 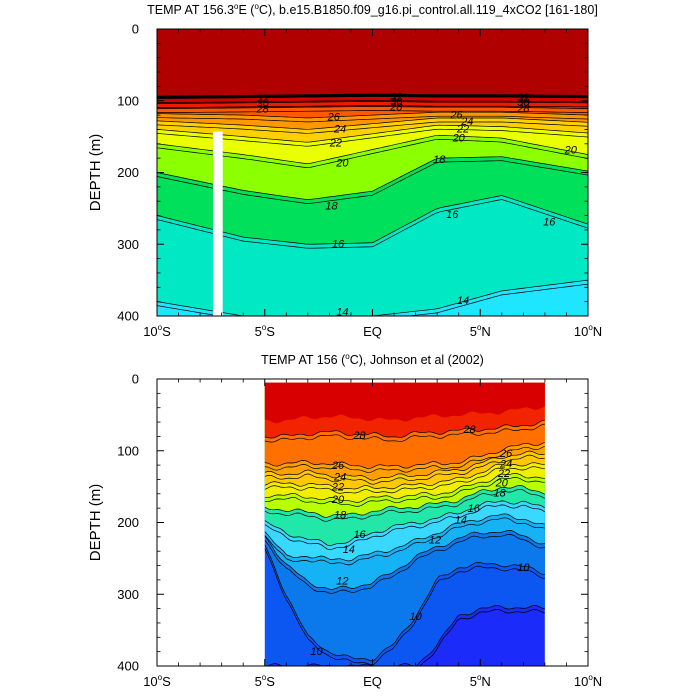 I want to click on y-axis-label: DEPTH (m), so click(x=95, y=173).